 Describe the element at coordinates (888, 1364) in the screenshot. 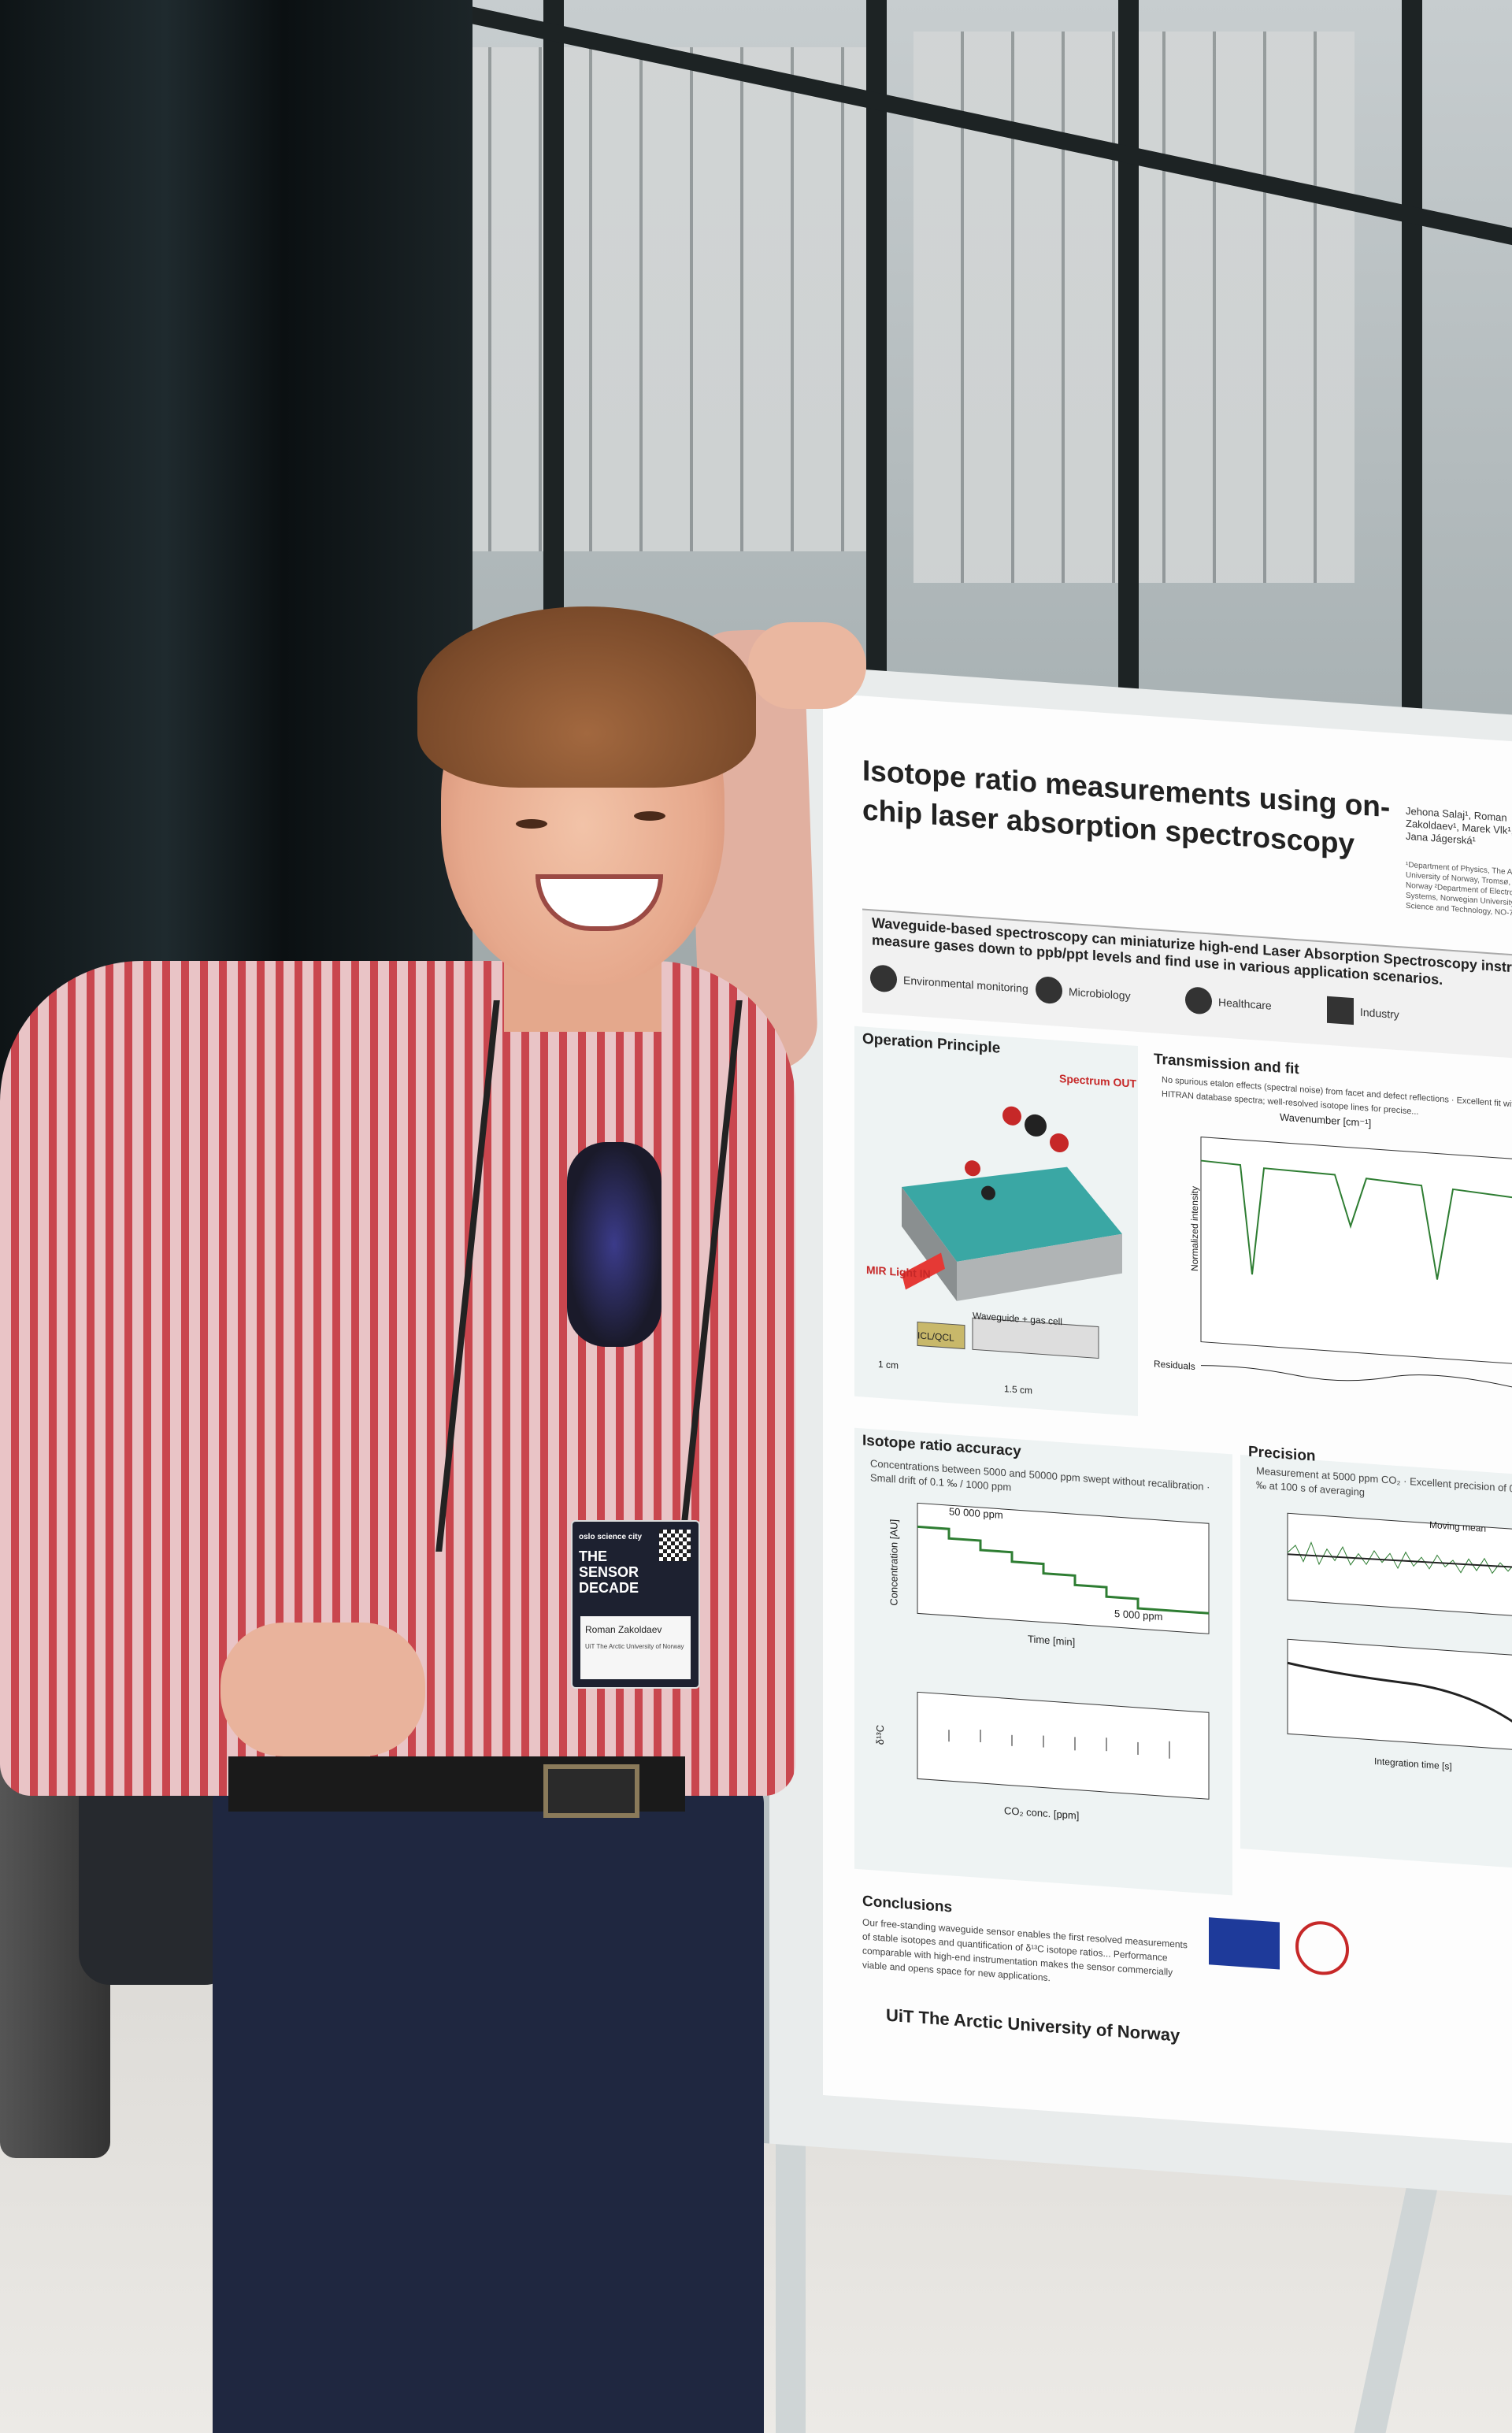

I see `label-1cm: 1 cm` at that location.